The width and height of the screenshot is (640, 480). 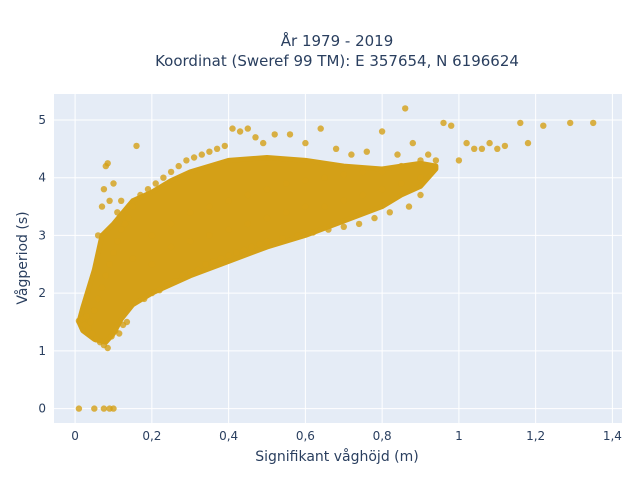 What do you see at coordinates (42, 264) in the screenshot?
I see `y-tick-labels: 0 1 2 3 4 5` at bounding box center [42, 264].